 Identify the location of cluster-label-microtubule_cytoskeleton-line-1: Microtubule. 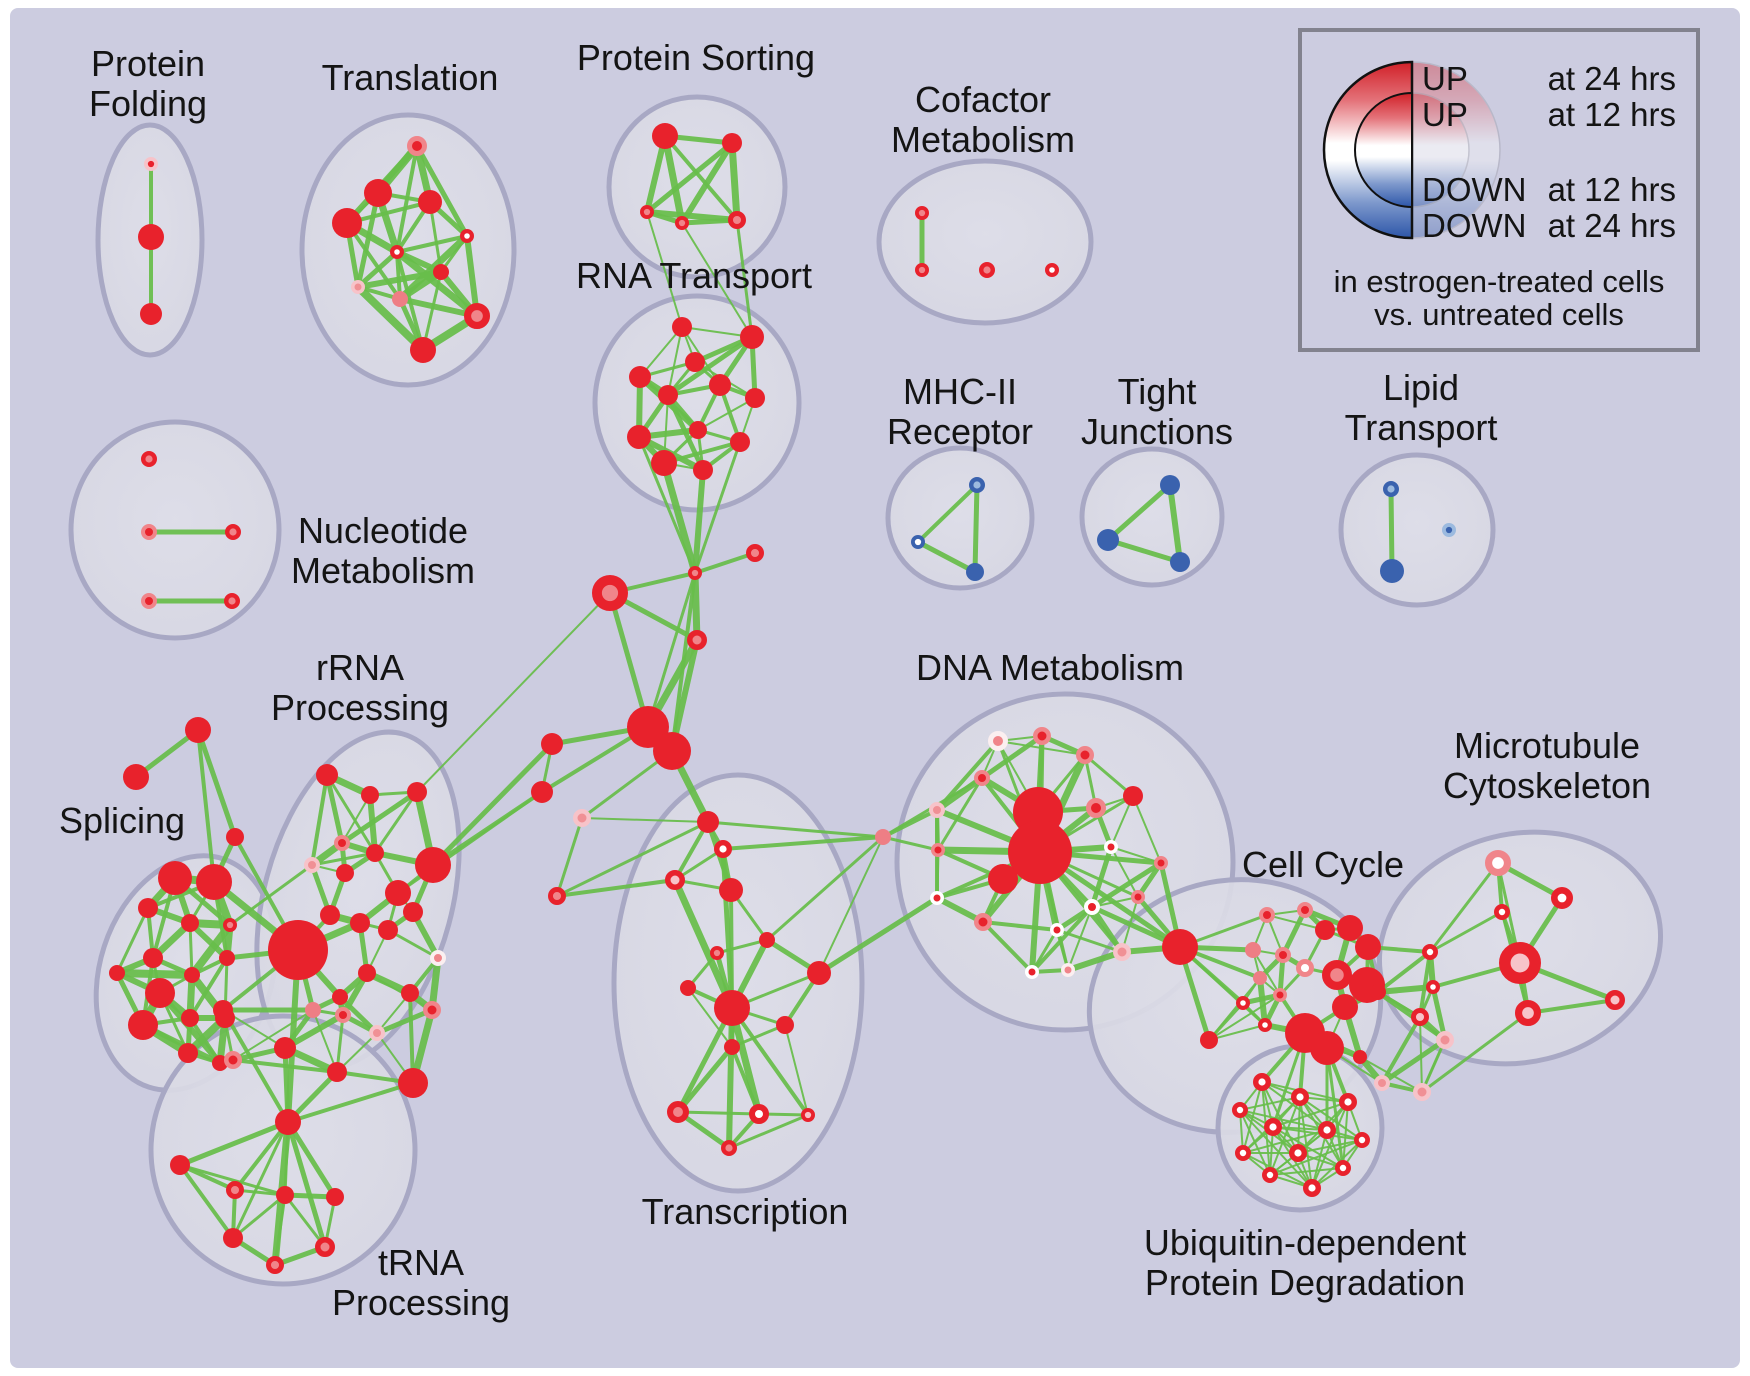
(1547, 745).